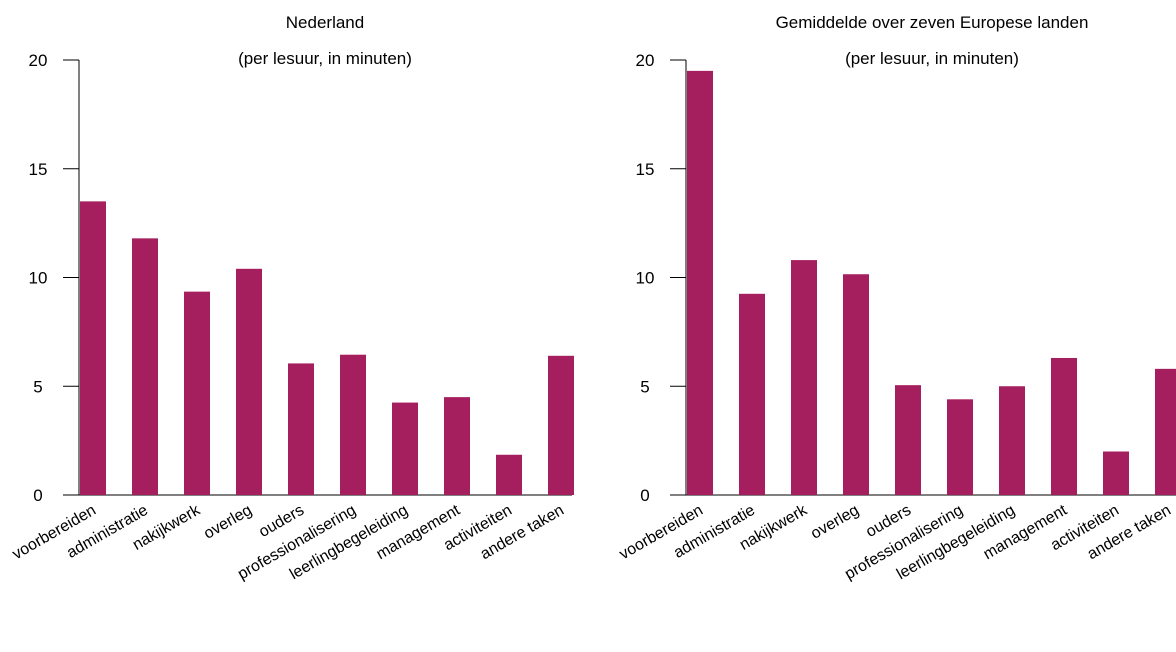 This screenshot has width=1176, height=652. What do you see at coordinates (325, 22) in the screenshot?
I see `chart-title: Nederland` at bounding box center [325, 22].